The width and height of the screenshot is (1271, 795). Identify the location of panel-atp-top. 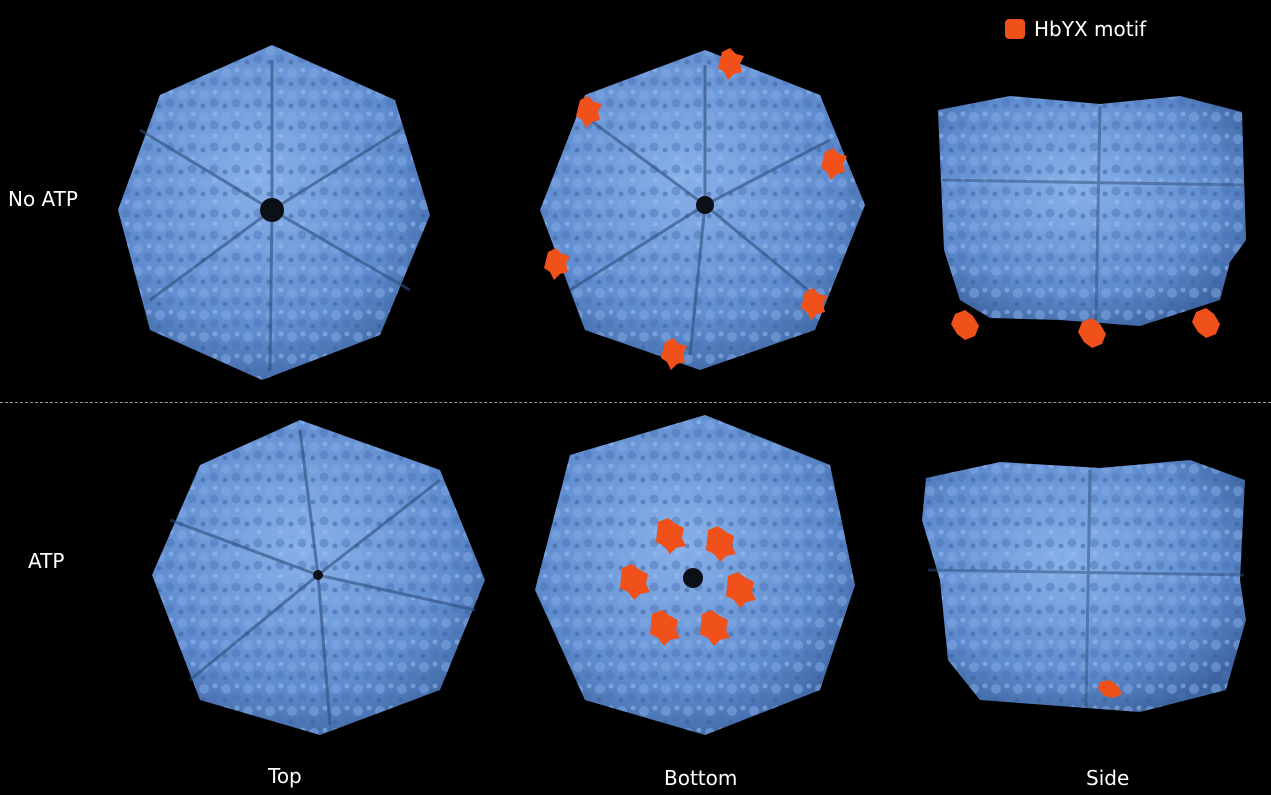
(318, 577).